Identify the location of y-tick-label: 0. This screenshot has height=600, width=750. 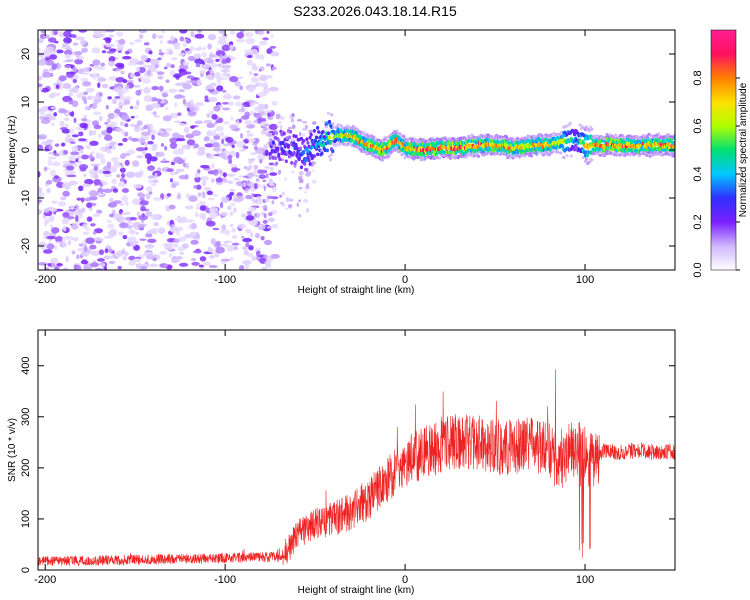
(26, 150).